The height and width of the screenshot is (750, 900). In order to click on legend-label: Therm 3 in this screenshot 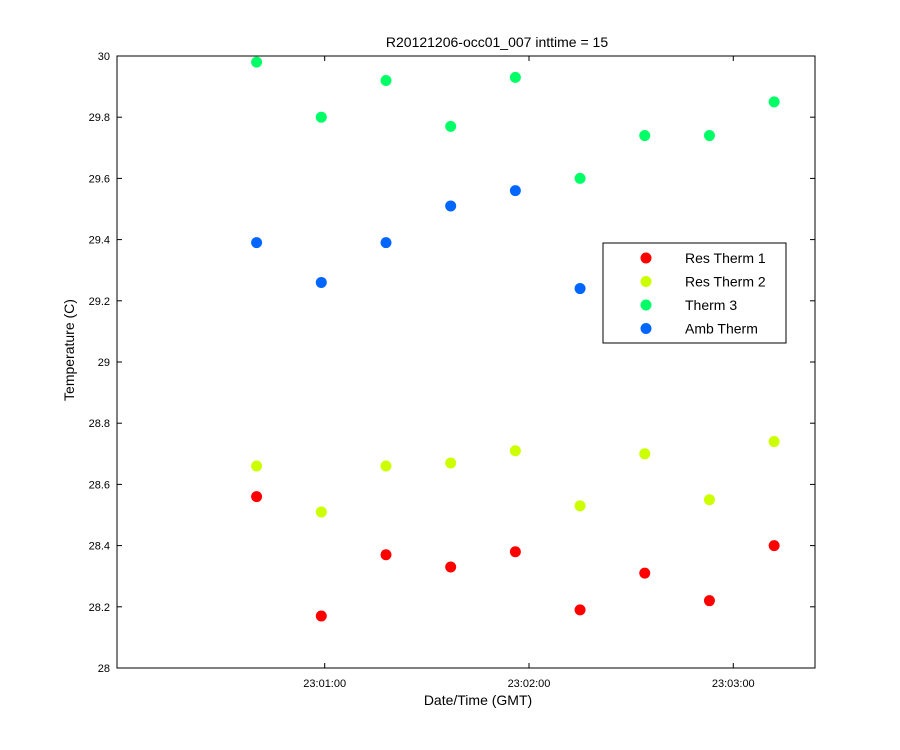, I will do `click(711, 305)`.